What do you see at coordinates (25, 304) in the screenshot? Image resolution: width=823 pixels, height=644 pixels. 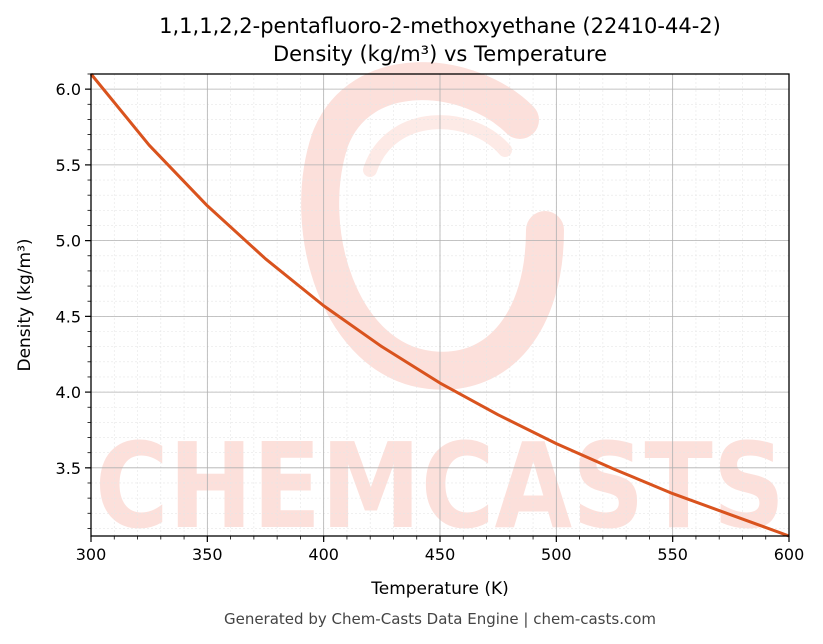 I see `y-axis-label: Density (kg/m³)` at bounding box center [25, 304].